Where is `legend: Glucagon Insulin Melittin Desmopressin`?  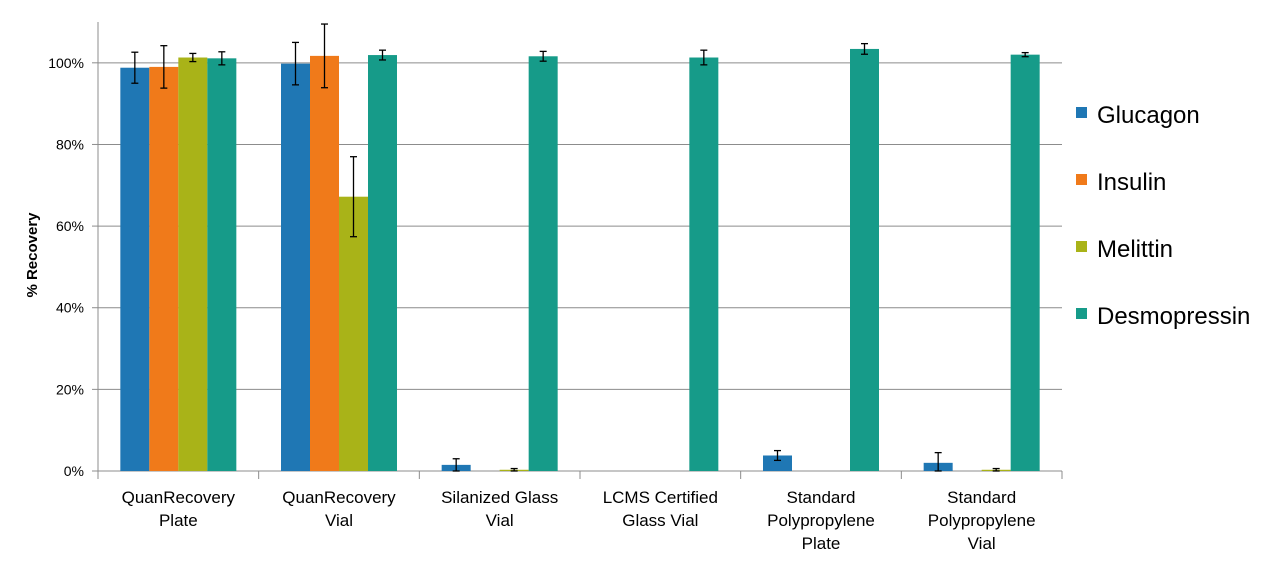
legend: Glucagon Insulin Melittin Desmopressin is located at coordinates (1163, 216).